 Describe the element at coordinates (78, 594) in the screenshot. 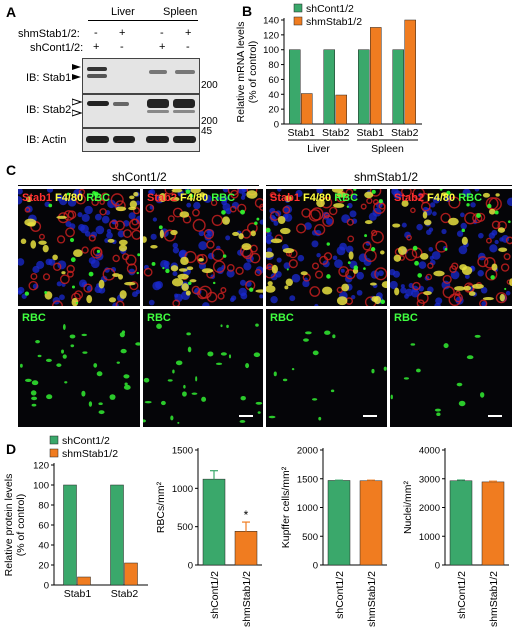

I see `x-tick-label: Stab1` at that location.